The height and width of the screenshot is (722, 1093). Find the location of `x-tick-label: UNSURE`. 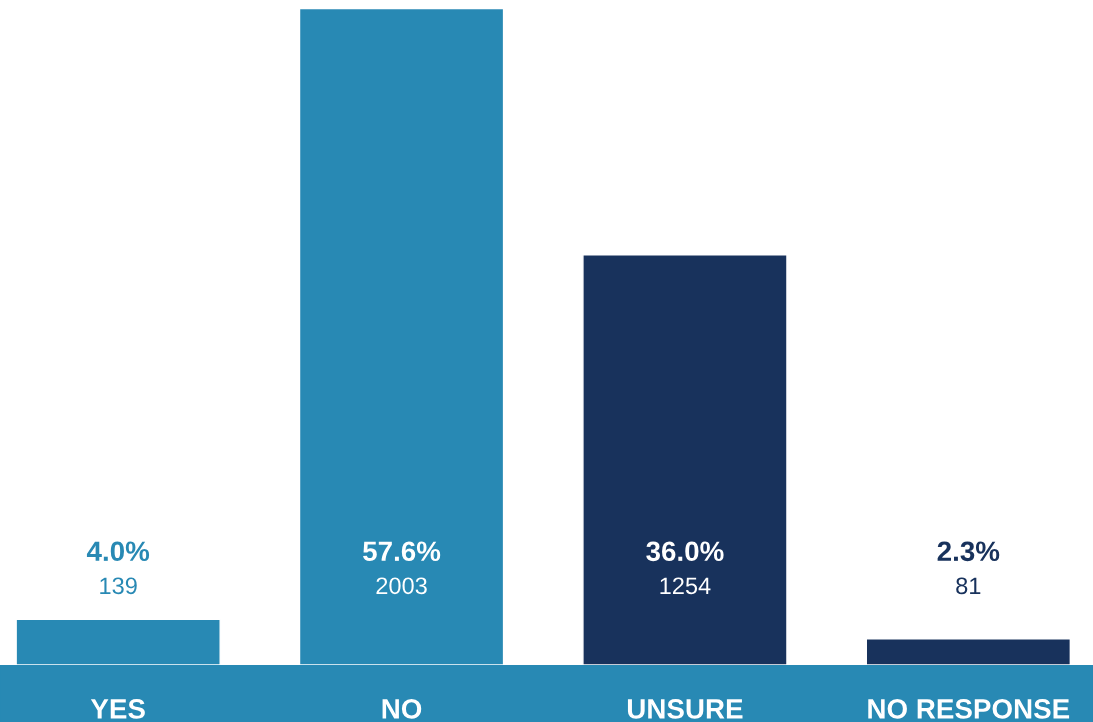

x-tick-label: UNSURE is located at coordinates (685, 709).